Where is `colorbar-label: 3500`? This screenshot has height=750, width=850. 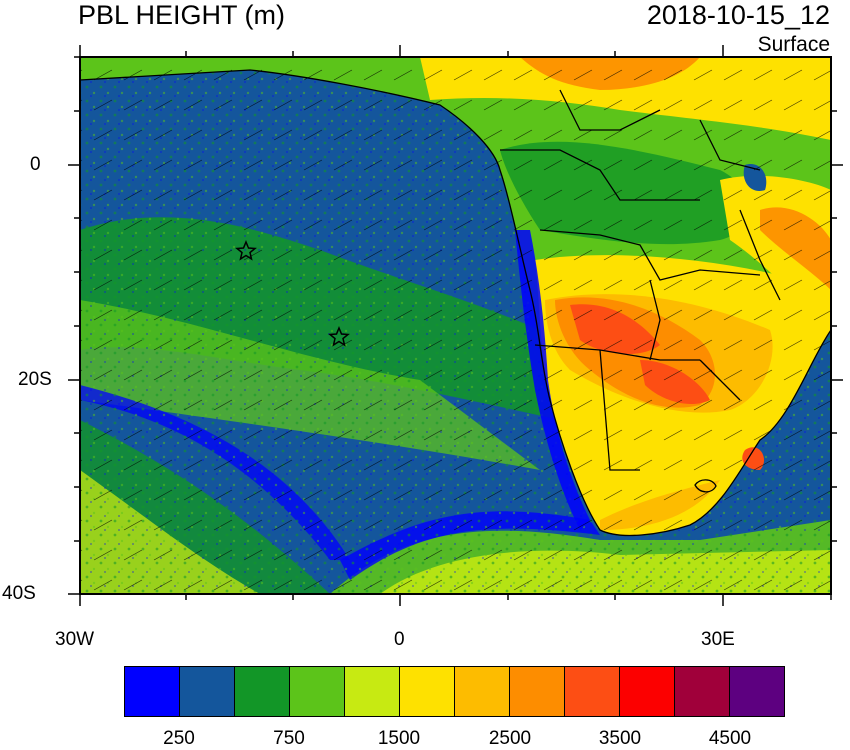 colorbar-label: 3500 is located at coordinates (620, 738).